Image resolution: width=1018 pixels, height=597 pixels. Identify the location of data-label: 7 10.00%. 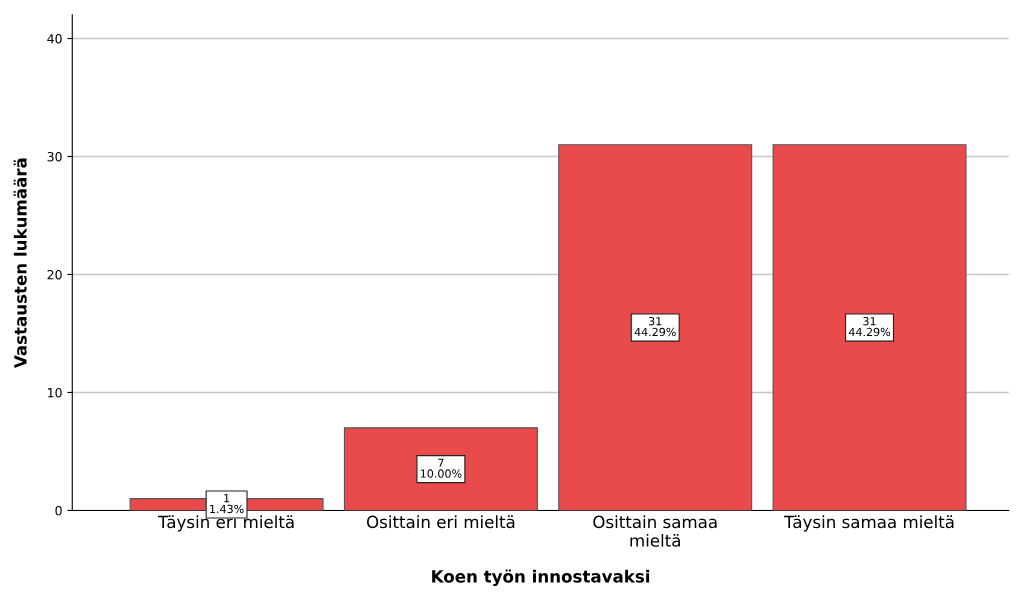
(441, 468).